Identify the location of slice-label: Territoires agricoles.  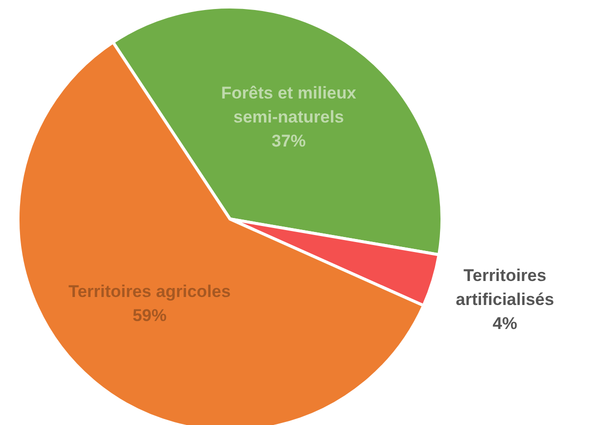
(149, 290).